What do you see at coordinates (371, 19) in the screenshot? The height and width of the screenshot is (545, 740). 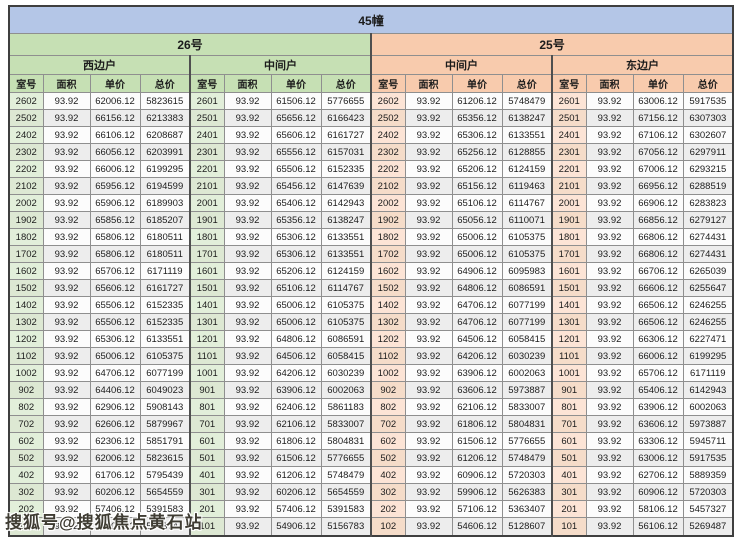 I see `building-title: 45幢` at bounding box center [371, 19].